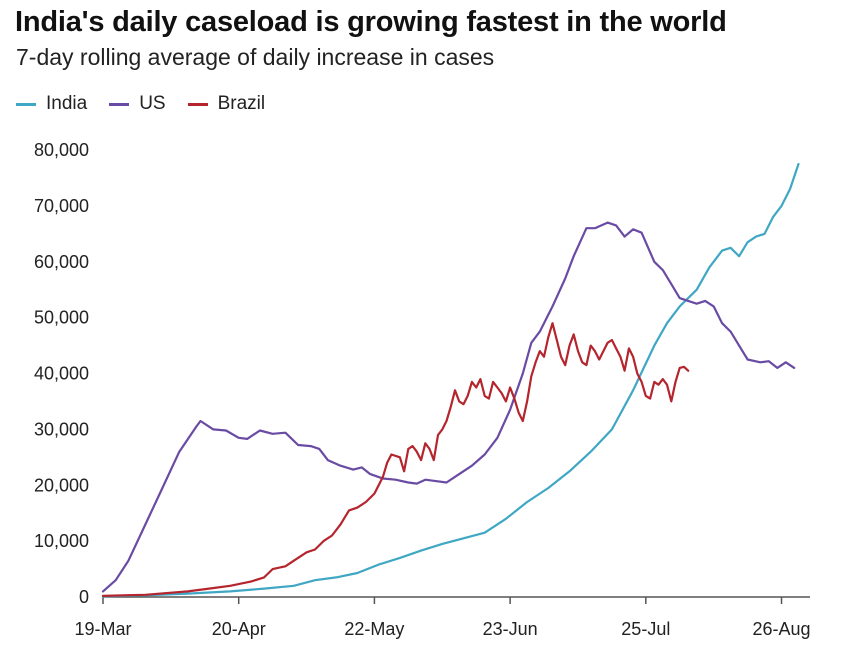 The width and height of the screenshot is (857, 667). I want to click on legend-swatch-us, so click(119, 104).